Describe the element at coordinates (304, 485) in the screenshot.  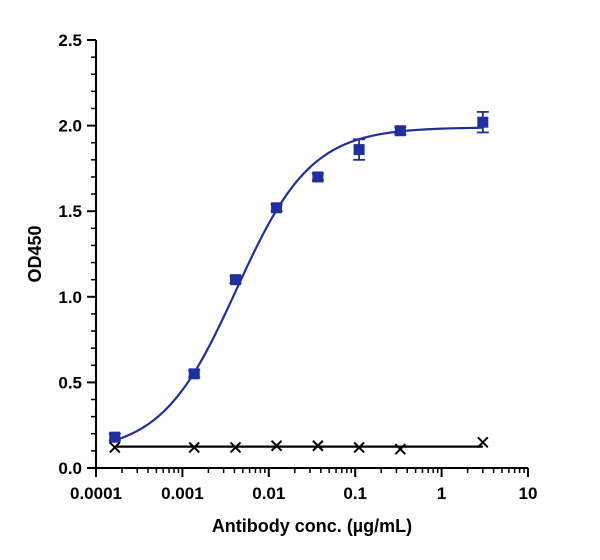
I see `x-axis: 0.0001 0.001 0.01 0.1 1 10` at that location.